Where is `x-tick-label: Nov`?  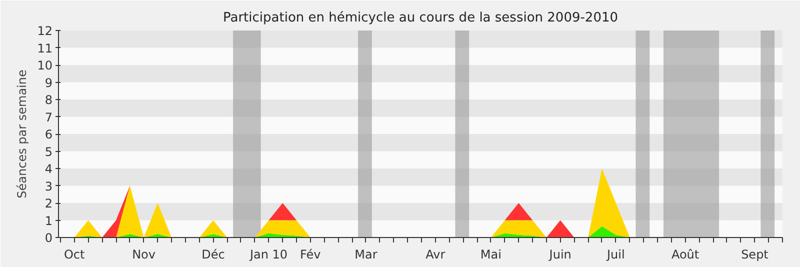
x-tick-label: Nov is located at coordinates (144, 255).